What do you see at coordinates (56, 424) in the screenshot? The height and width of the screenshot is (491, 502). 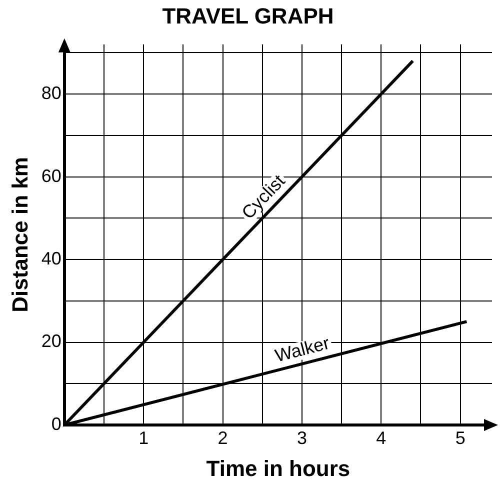 I see `y-tick-label: 0` at bounding box center [56, 424].